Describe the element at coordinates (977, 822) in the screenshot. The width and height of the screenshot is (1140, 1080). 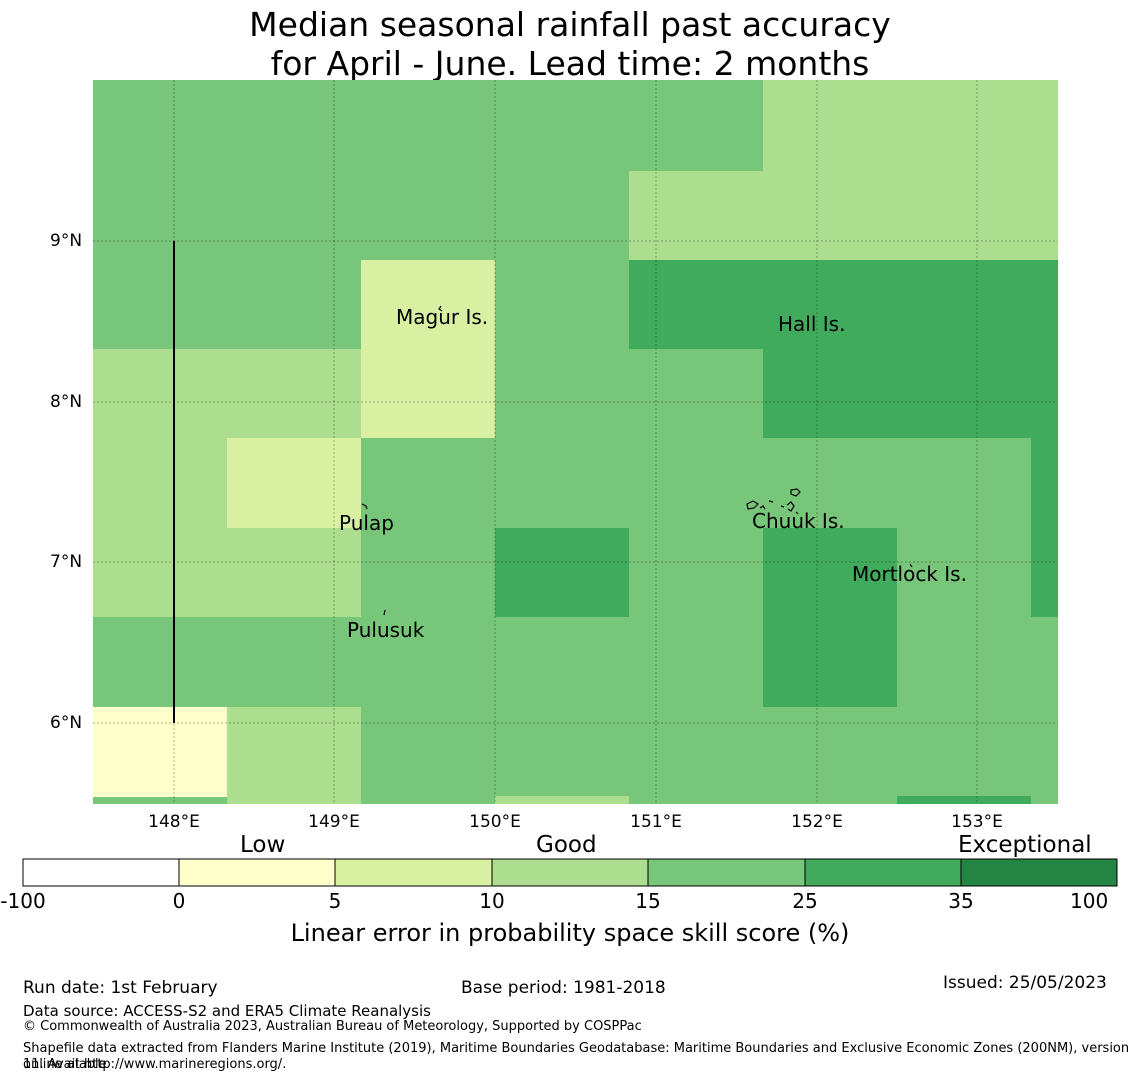
I see `lon-label-153e: 153°E` at that location.